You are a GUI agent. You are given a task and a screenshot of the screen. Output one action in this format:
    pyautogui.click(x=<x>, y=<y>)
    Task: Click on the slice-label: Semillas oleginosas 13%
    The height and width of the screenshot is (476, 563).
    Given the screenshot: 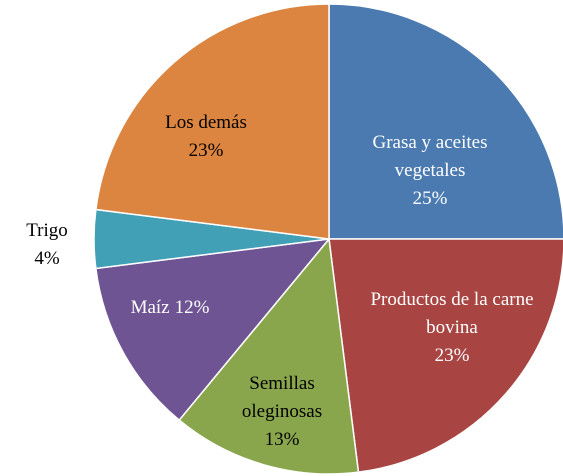 What is the action you would take?
    pyautogui.click(x=282, y=412)
    